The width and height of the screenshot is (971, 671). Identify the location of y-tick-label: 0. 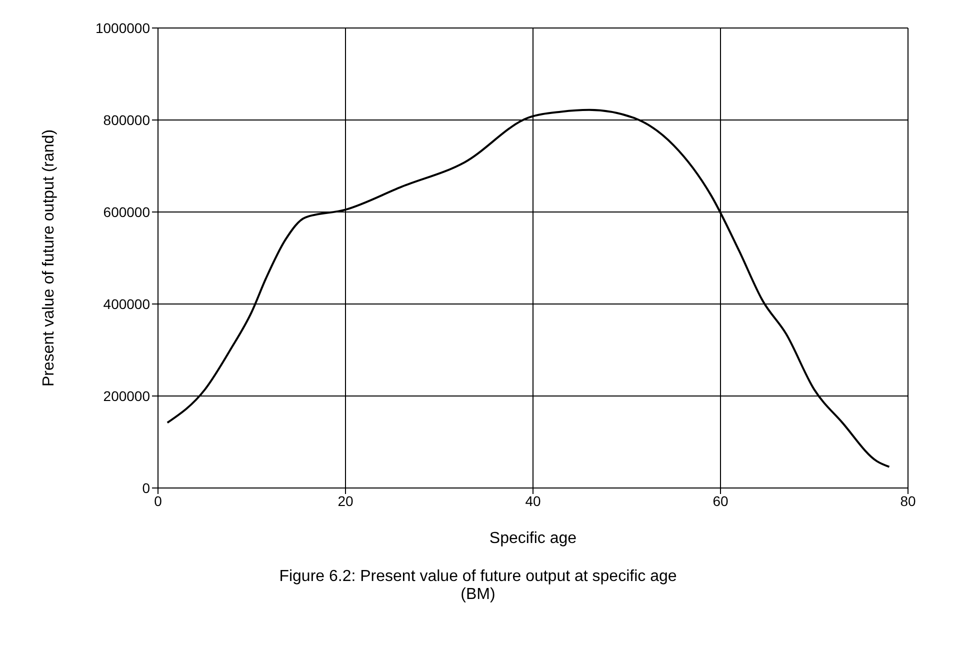
(146, 488).